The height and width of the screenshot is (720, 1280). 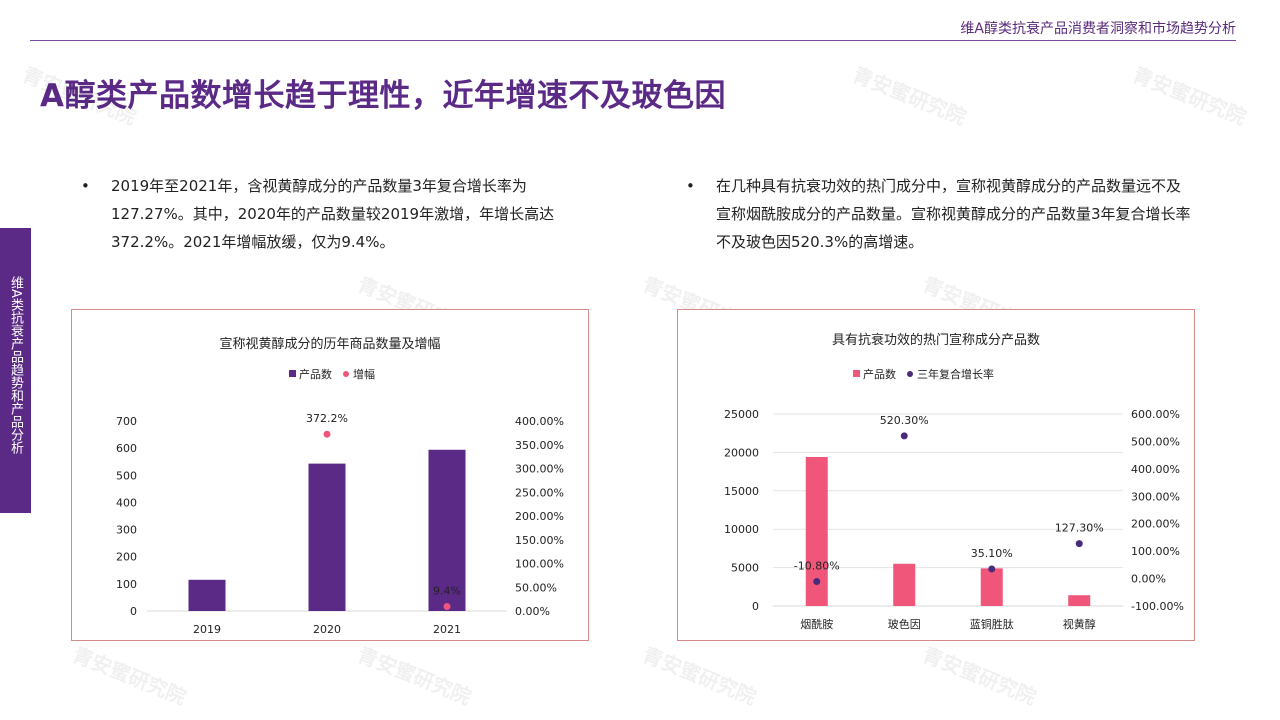 I want to click on y-left-tick-label: 100, so click(x=126, y=584).